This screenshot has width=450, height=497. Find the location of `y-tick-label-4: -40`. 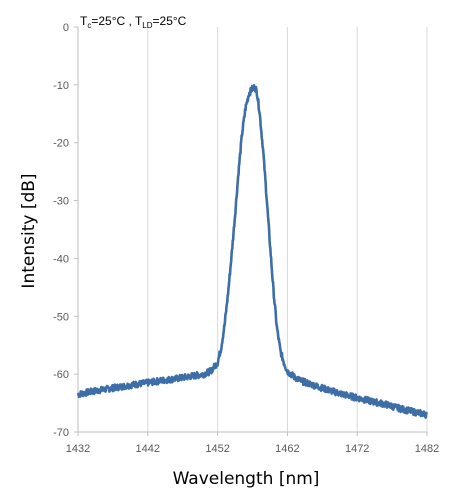

y-tick-label-4: -40 is located at coordinates (61, 259).